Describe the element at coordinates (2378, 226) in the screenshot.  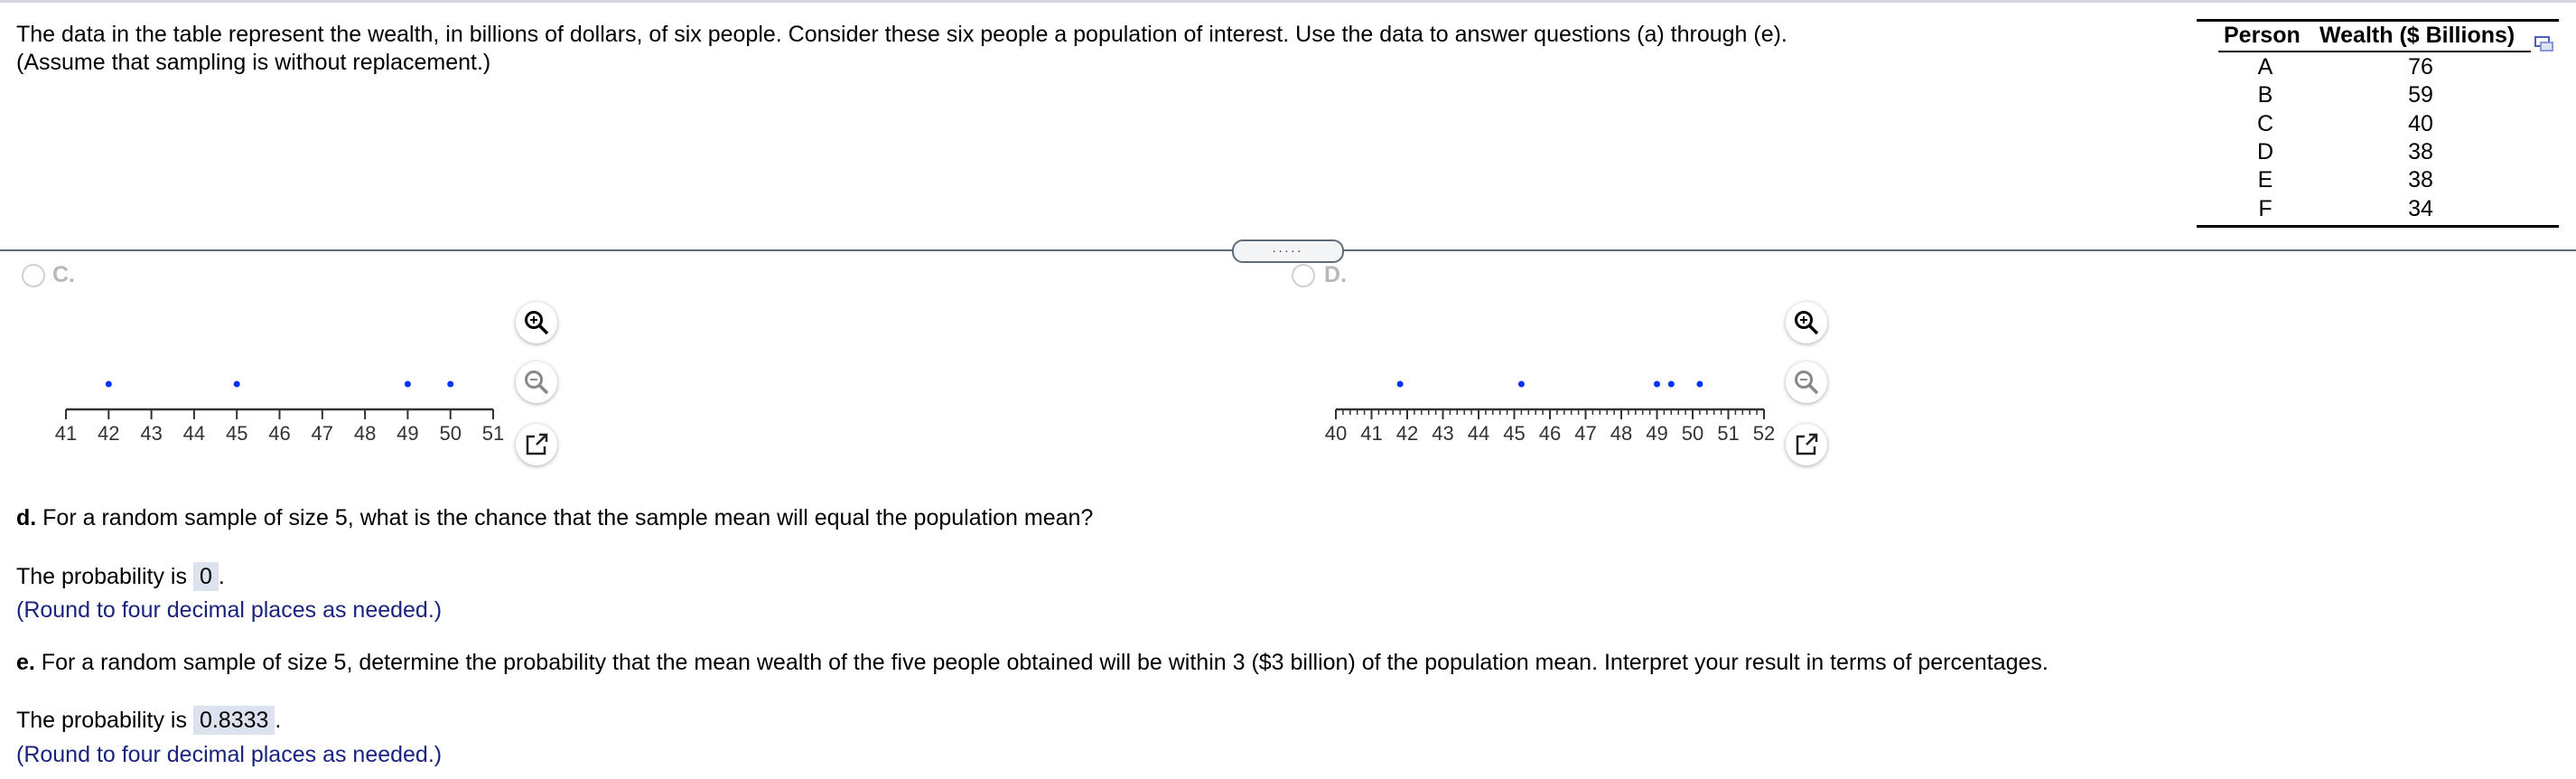
I see `table-bottom-rule` at that location.